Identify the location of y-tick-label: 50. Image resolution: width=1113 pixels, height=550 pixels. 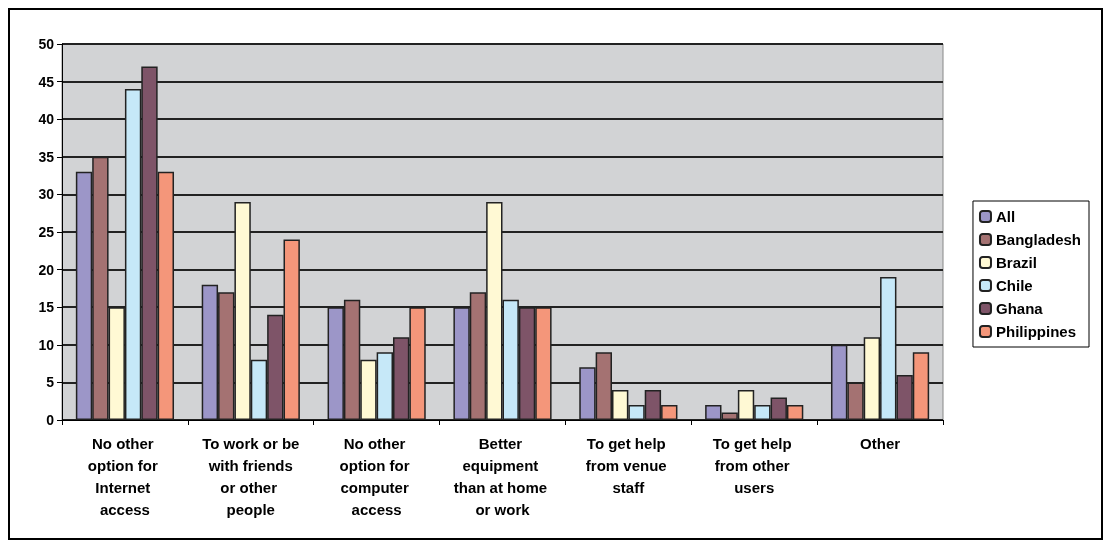
(46, 44).